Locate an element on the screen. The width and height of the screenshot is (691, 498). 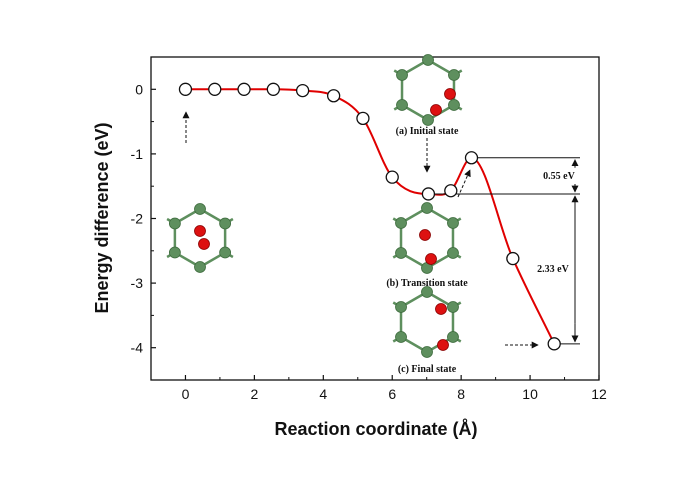
y-tick-label: -1 is located at coordinates (137, 154).